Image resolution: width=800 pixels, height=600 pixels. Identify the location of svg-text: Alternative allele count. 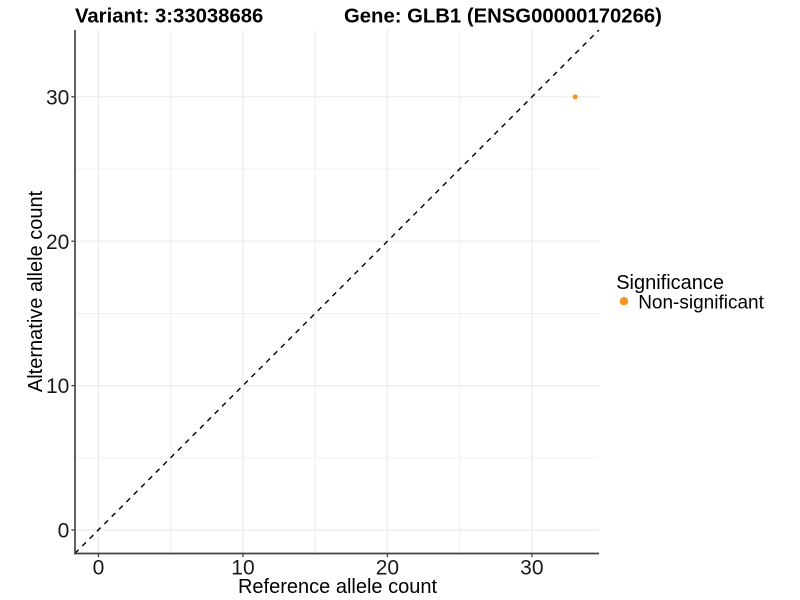
(36, 291).